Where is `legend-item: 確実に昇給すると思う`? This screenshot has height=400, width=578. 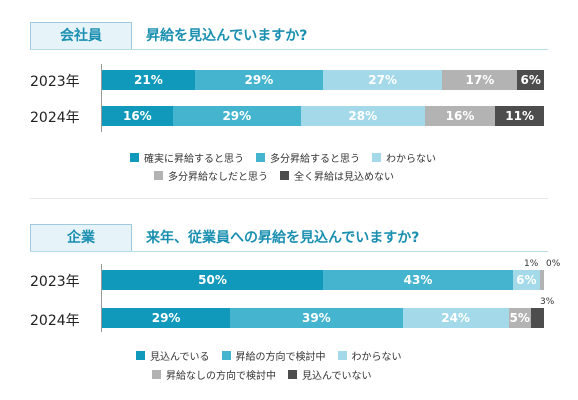
legend-item: 確実に昇給すると思う is located at coordinates (187, 157).